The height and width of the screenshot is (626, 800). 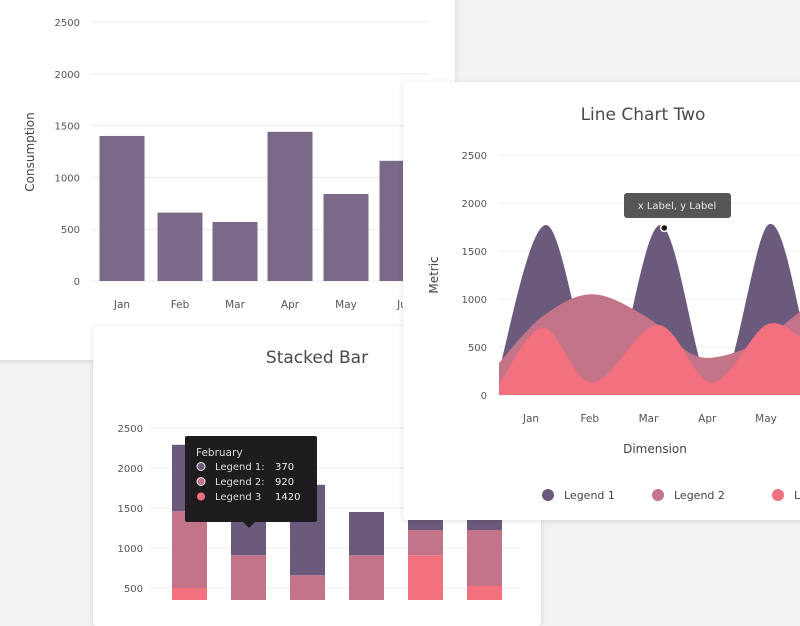 What do you see at coordinates (30, 151) in the screenshot?
I see `y-axis-label: Consumption` at bounding box center [30, 151].